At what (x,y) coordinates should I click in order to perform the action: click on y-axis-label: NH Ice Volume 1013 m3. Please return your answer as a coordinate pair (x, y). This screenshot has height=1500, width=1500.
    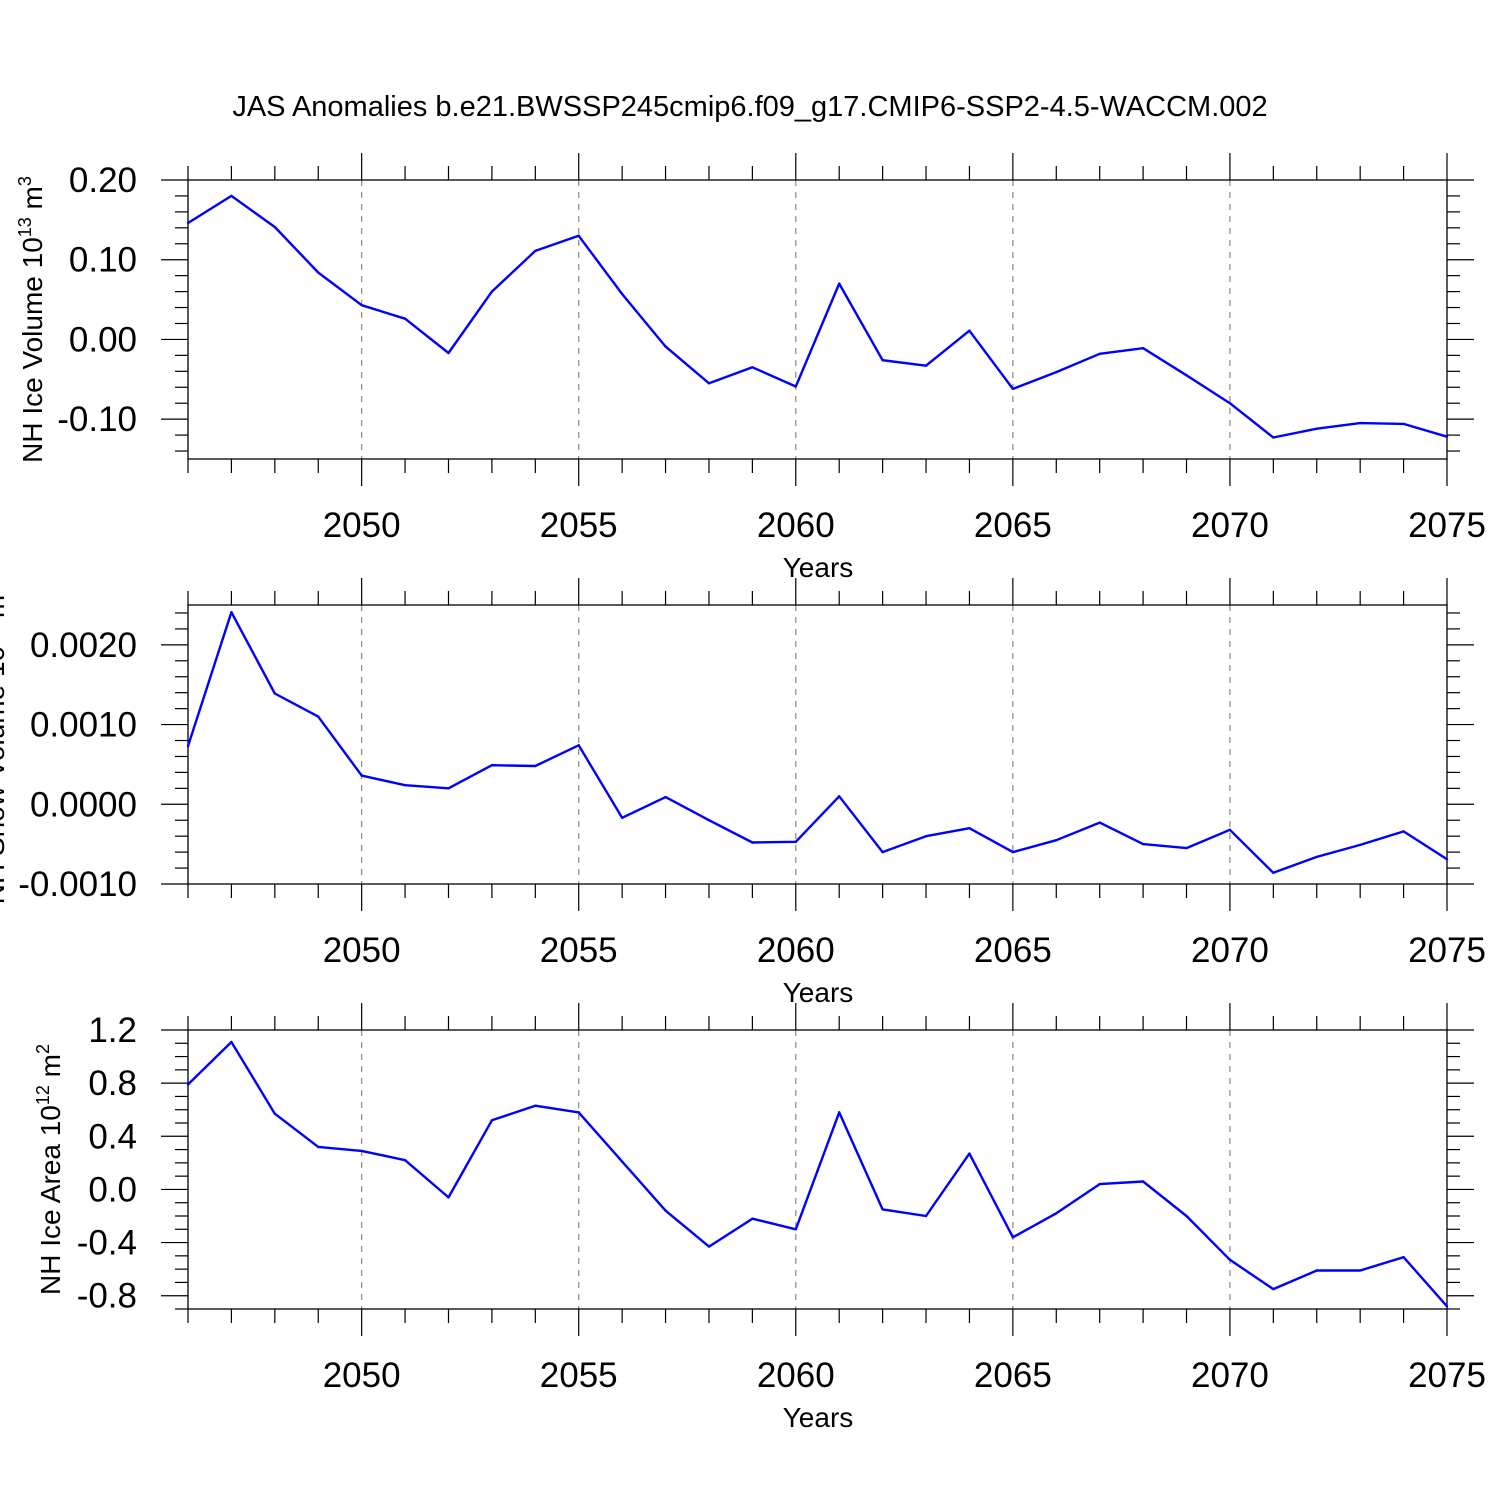
    Looking at the image, I should click on (31, 319).